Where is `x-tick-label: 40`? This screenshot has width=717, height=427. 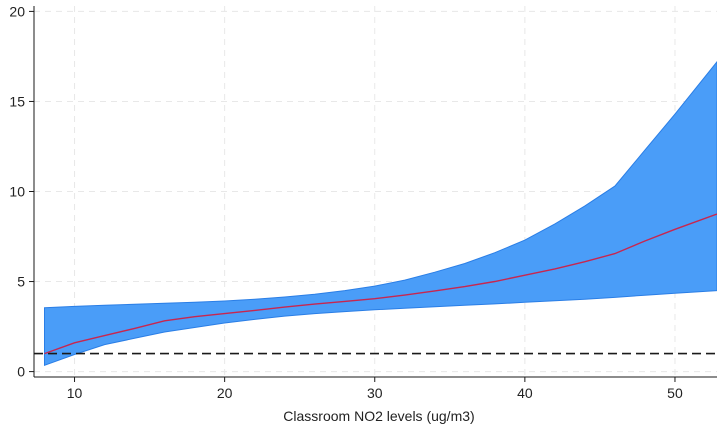 x-tick-label: 40 is located at coordinates (525, 393).